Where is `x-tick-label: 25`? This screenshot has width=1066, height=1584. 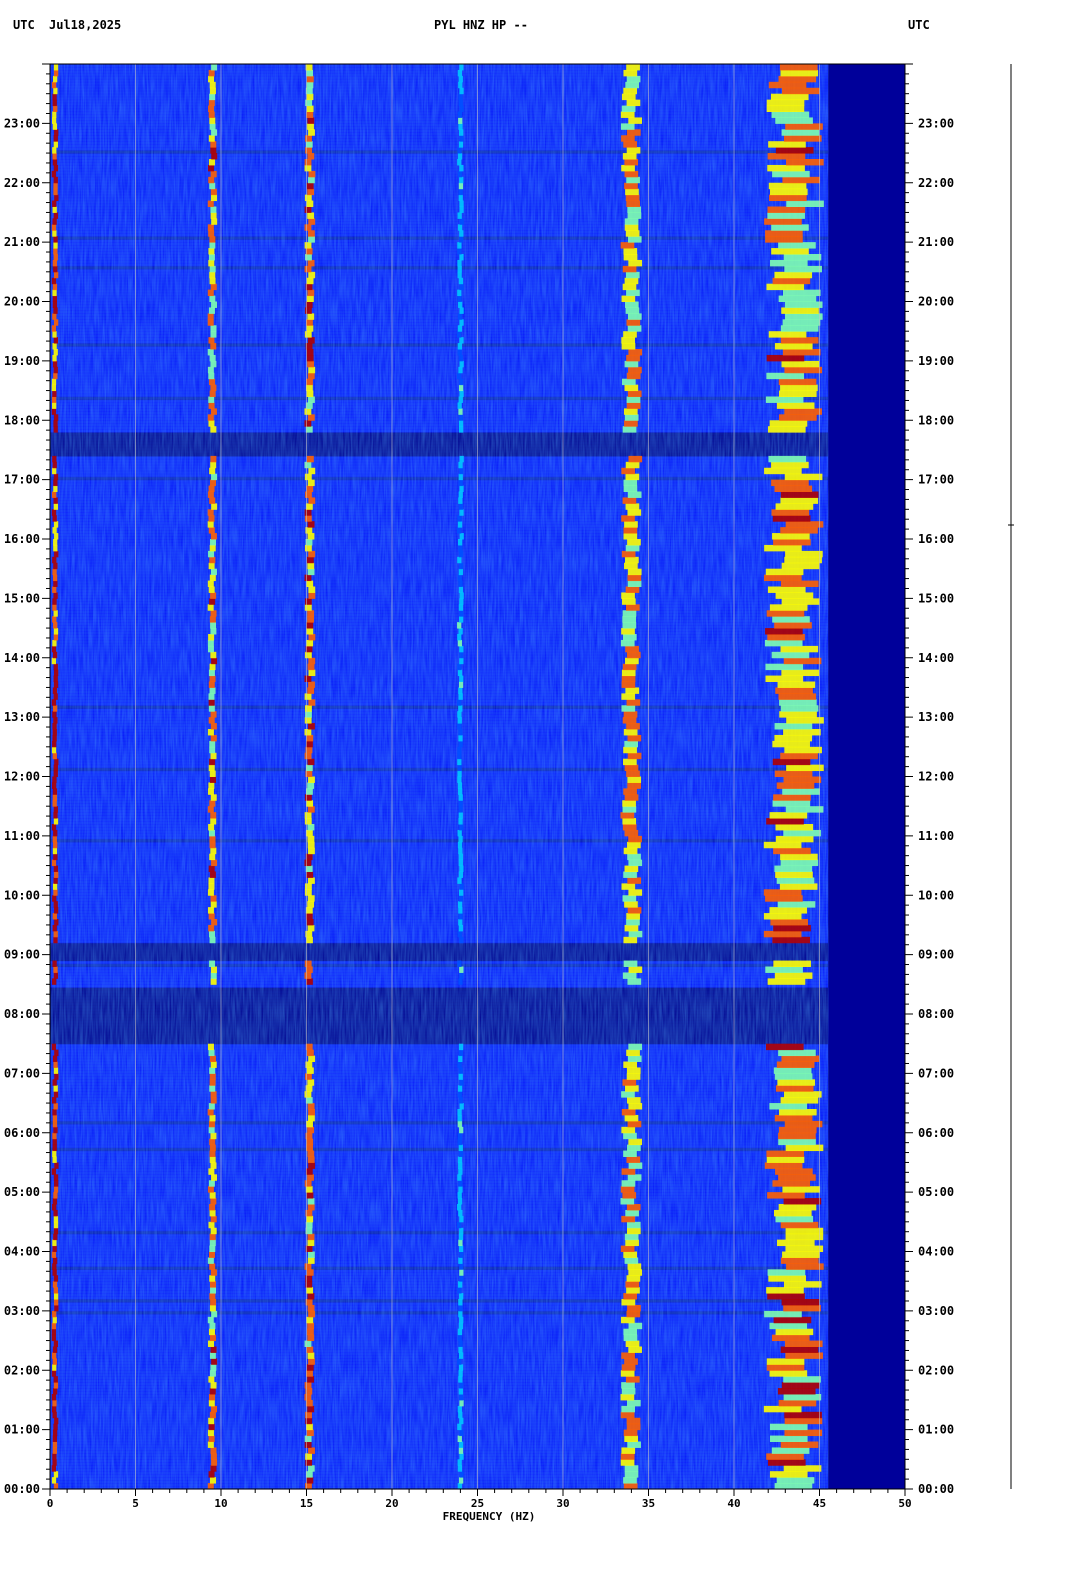
x-tick-label: 25 is located at coordinates (477, 1503).